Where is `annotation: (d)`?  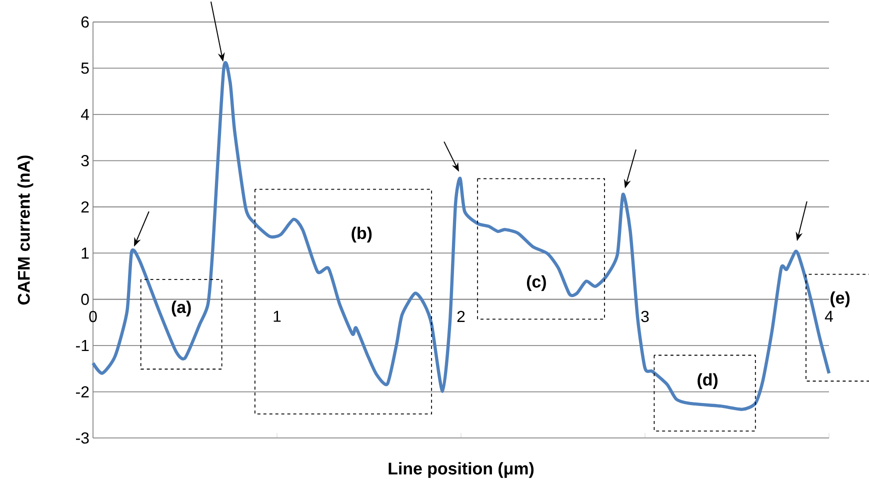 annotation: (d) is located at coordinates (708, 381).